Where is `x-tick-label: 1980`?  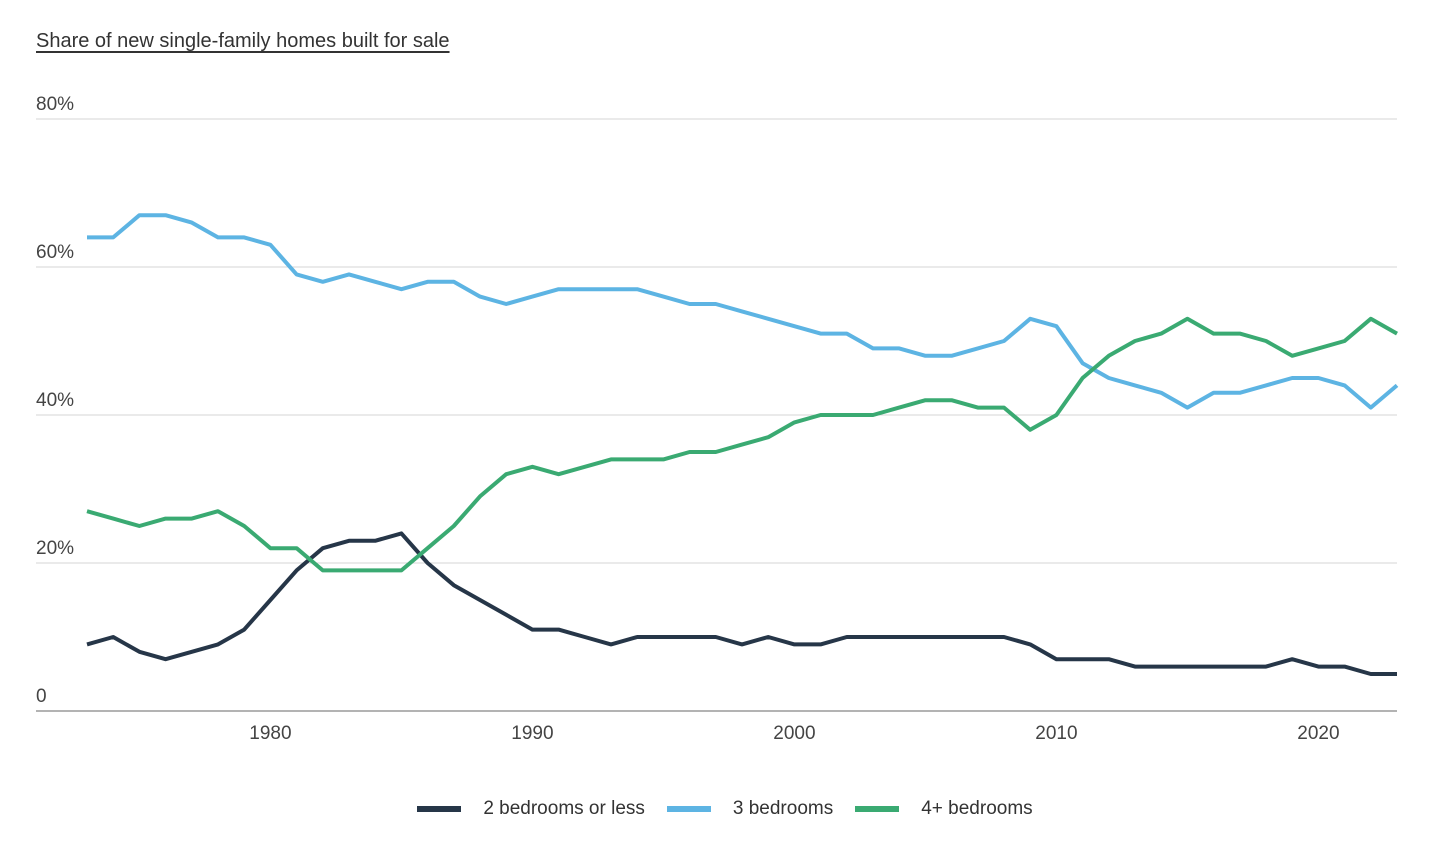
x-tick-label: 1980 is located at coordinates (270, 733).